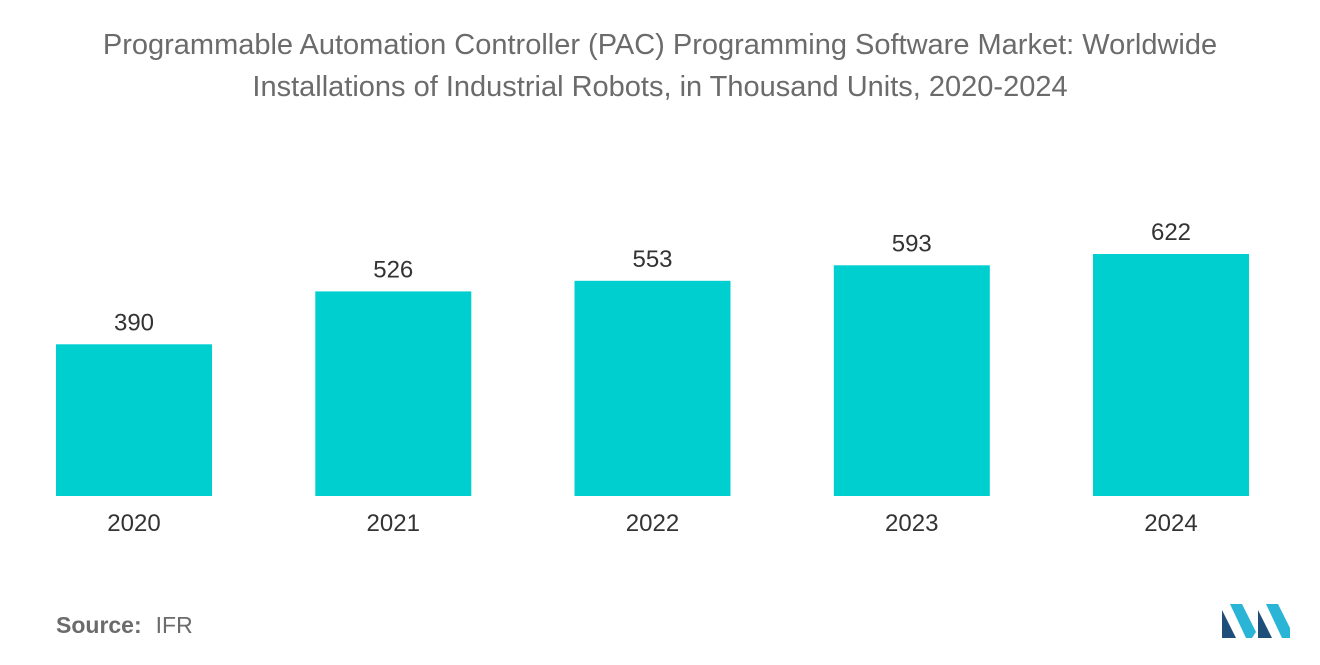 This screenshot has width=1320, height=665. What do you see at coordinates (134, 322) in the screenshot?
I see `data-label-2020: 390` at bounding box center [134, 322].